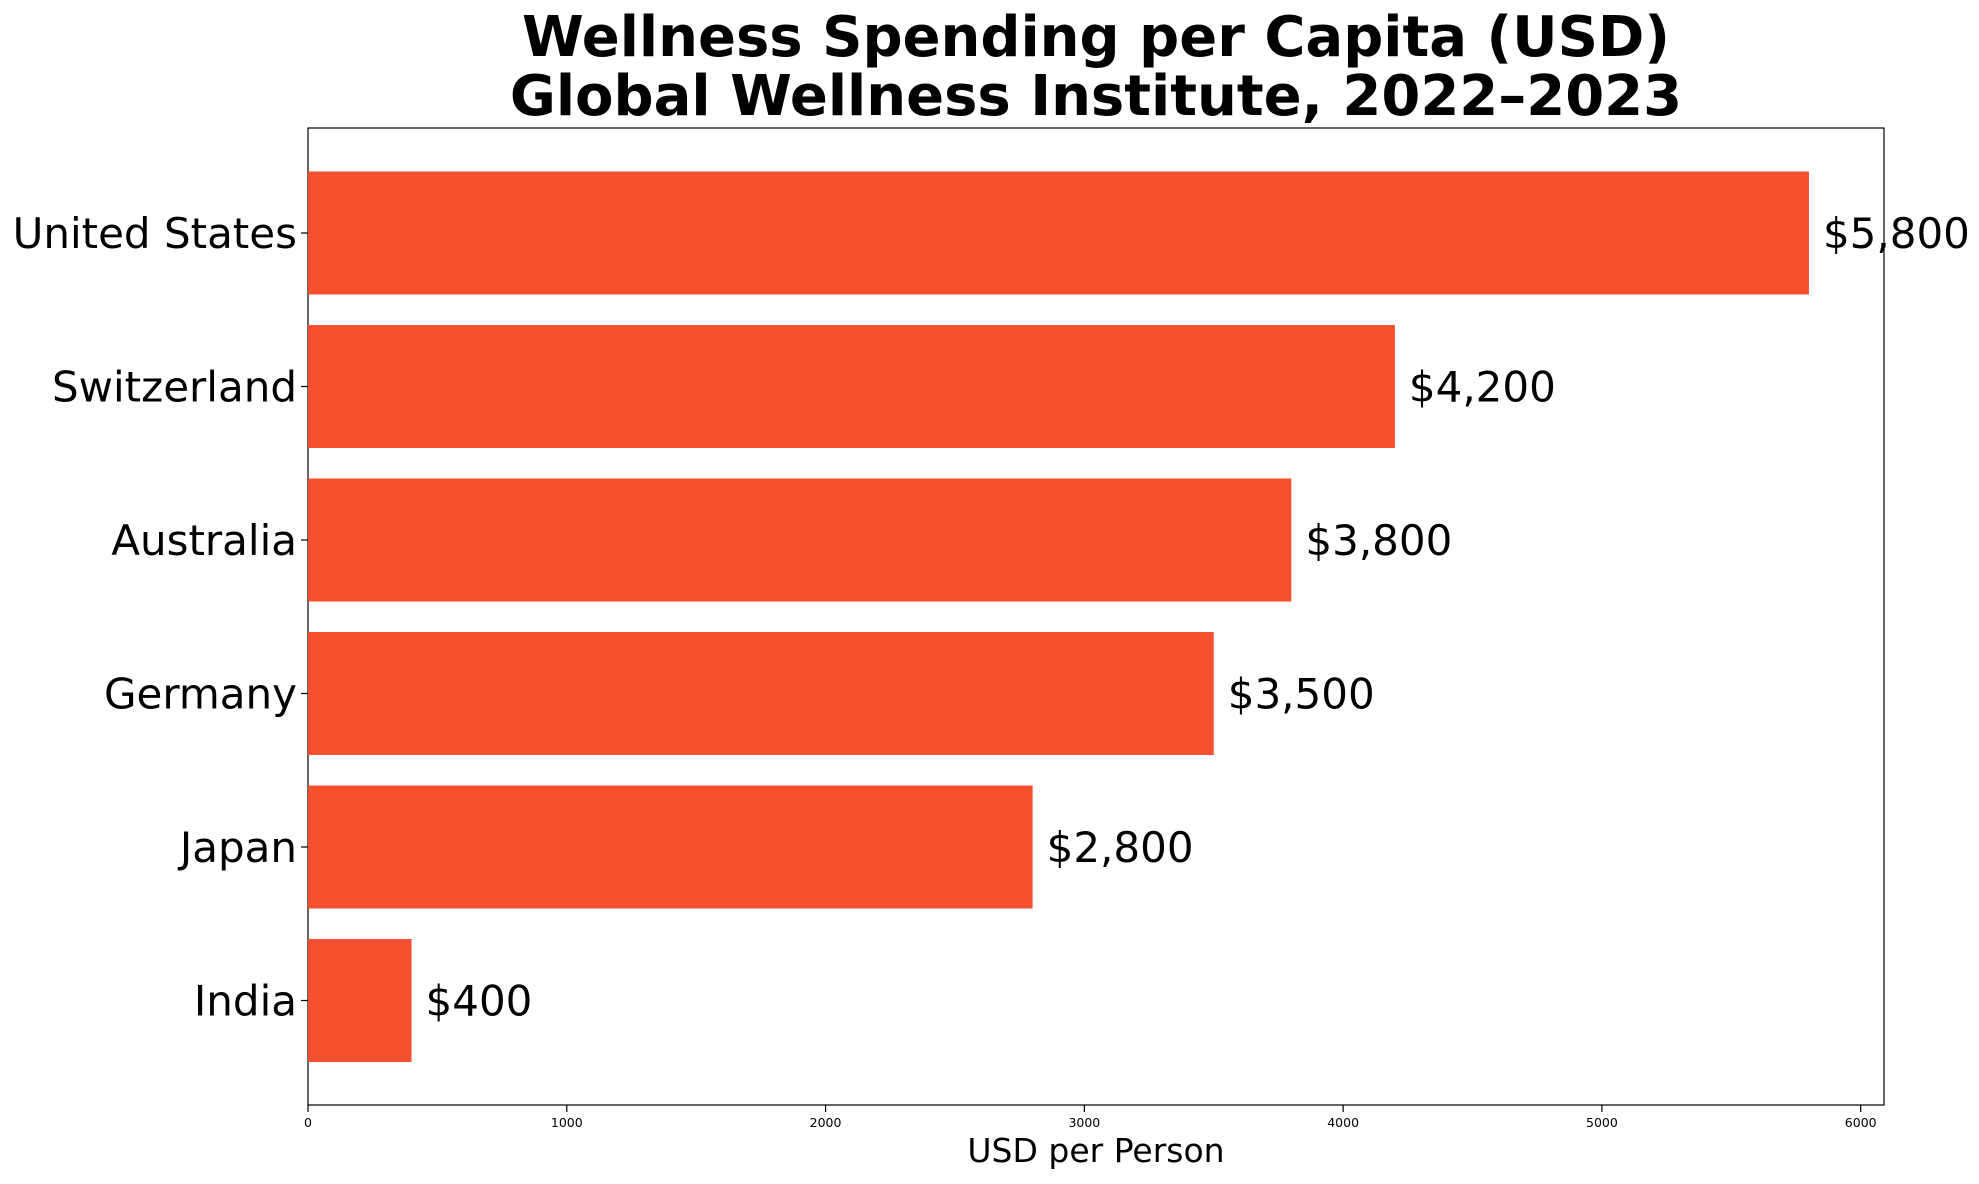 Image resolution: width=1979 pixels, height=1184 pixels. Describe the element at coordinates (155, 233) in the screenshot. I see `category-label-united-states: United States` at that location.